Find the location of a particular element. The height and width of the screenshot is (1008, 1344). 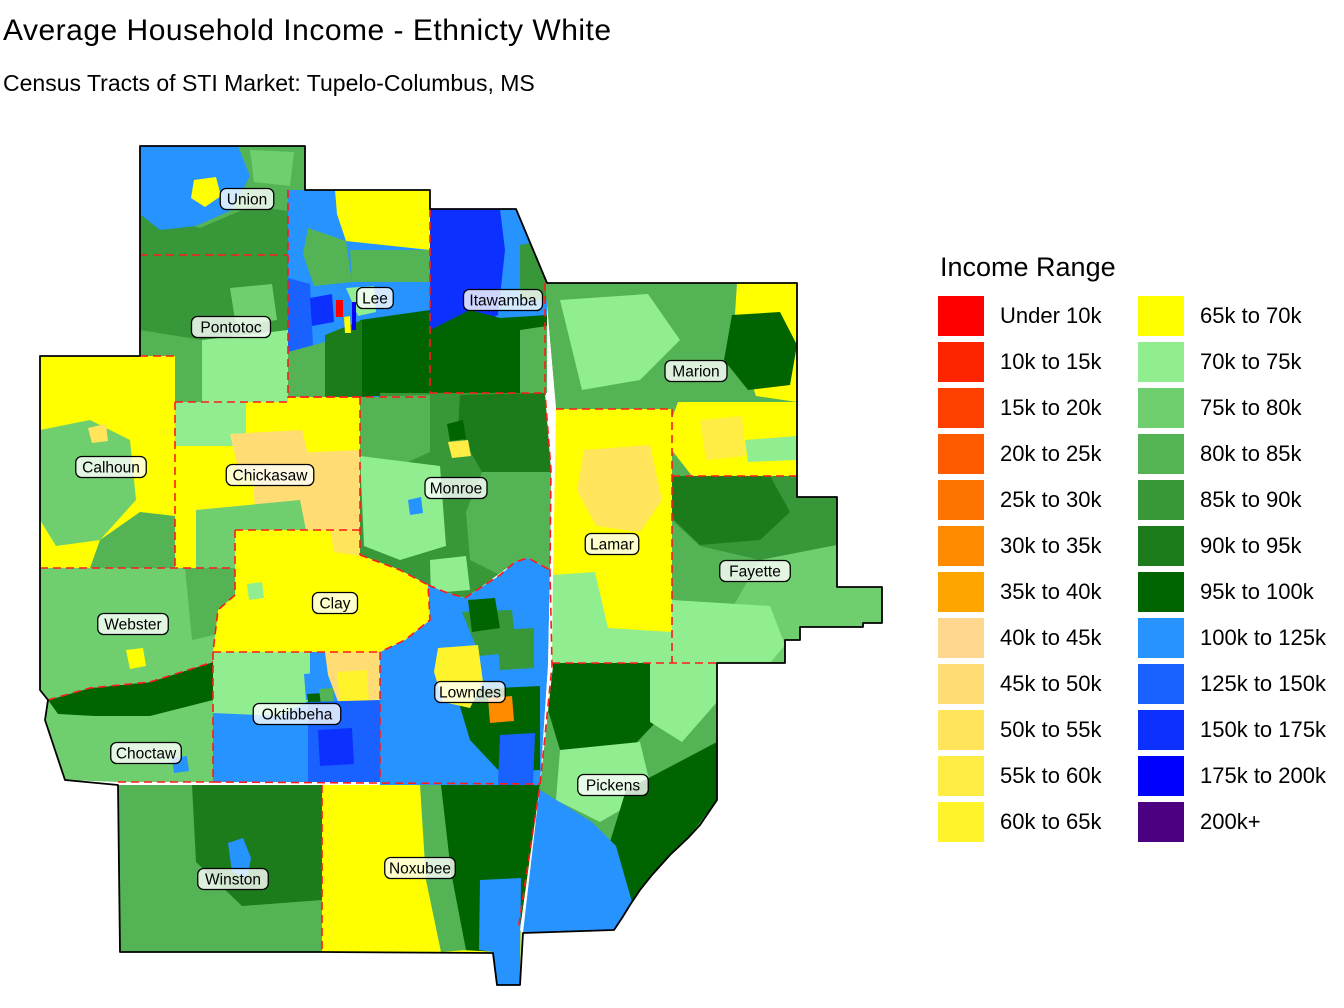

legend-label: 125k to 150k is located at coordinates (1263, 683).